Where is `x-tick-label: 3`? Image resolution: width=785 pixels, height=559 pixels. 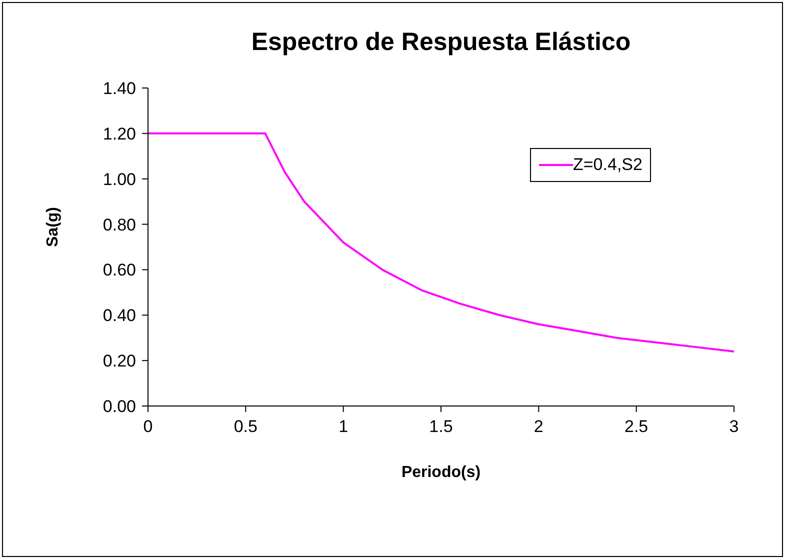
x-tick-label: 3 is located at coordinates (734, 426).